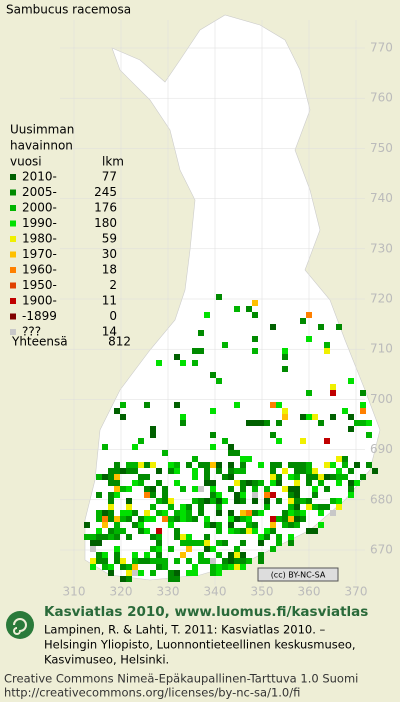 Image resolution: width=400 pixels, height=702 pixels. Describe the element at coordinates (105, 192) in the screenshot. I see `legend-count: 245` at that location.